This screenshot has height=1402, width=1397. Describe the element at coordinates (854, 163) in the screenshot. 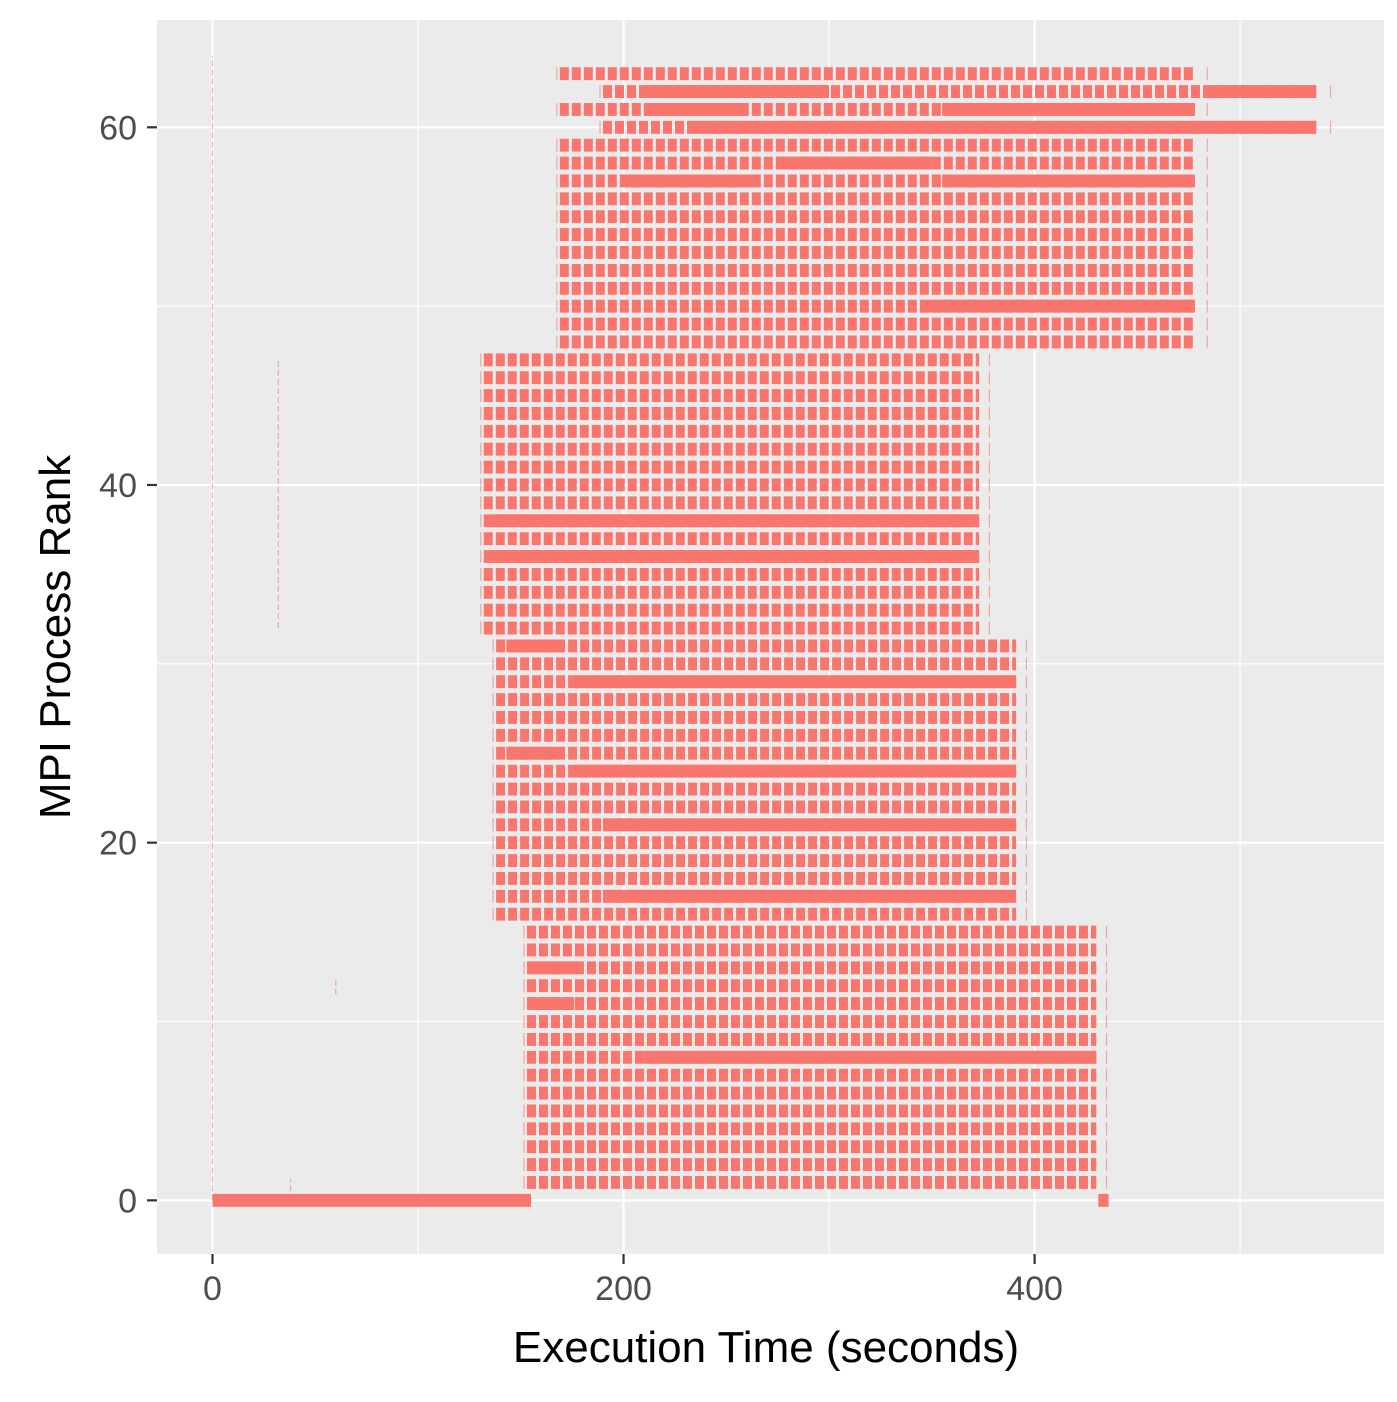

I see `rank-58-solid-segment` at that location.